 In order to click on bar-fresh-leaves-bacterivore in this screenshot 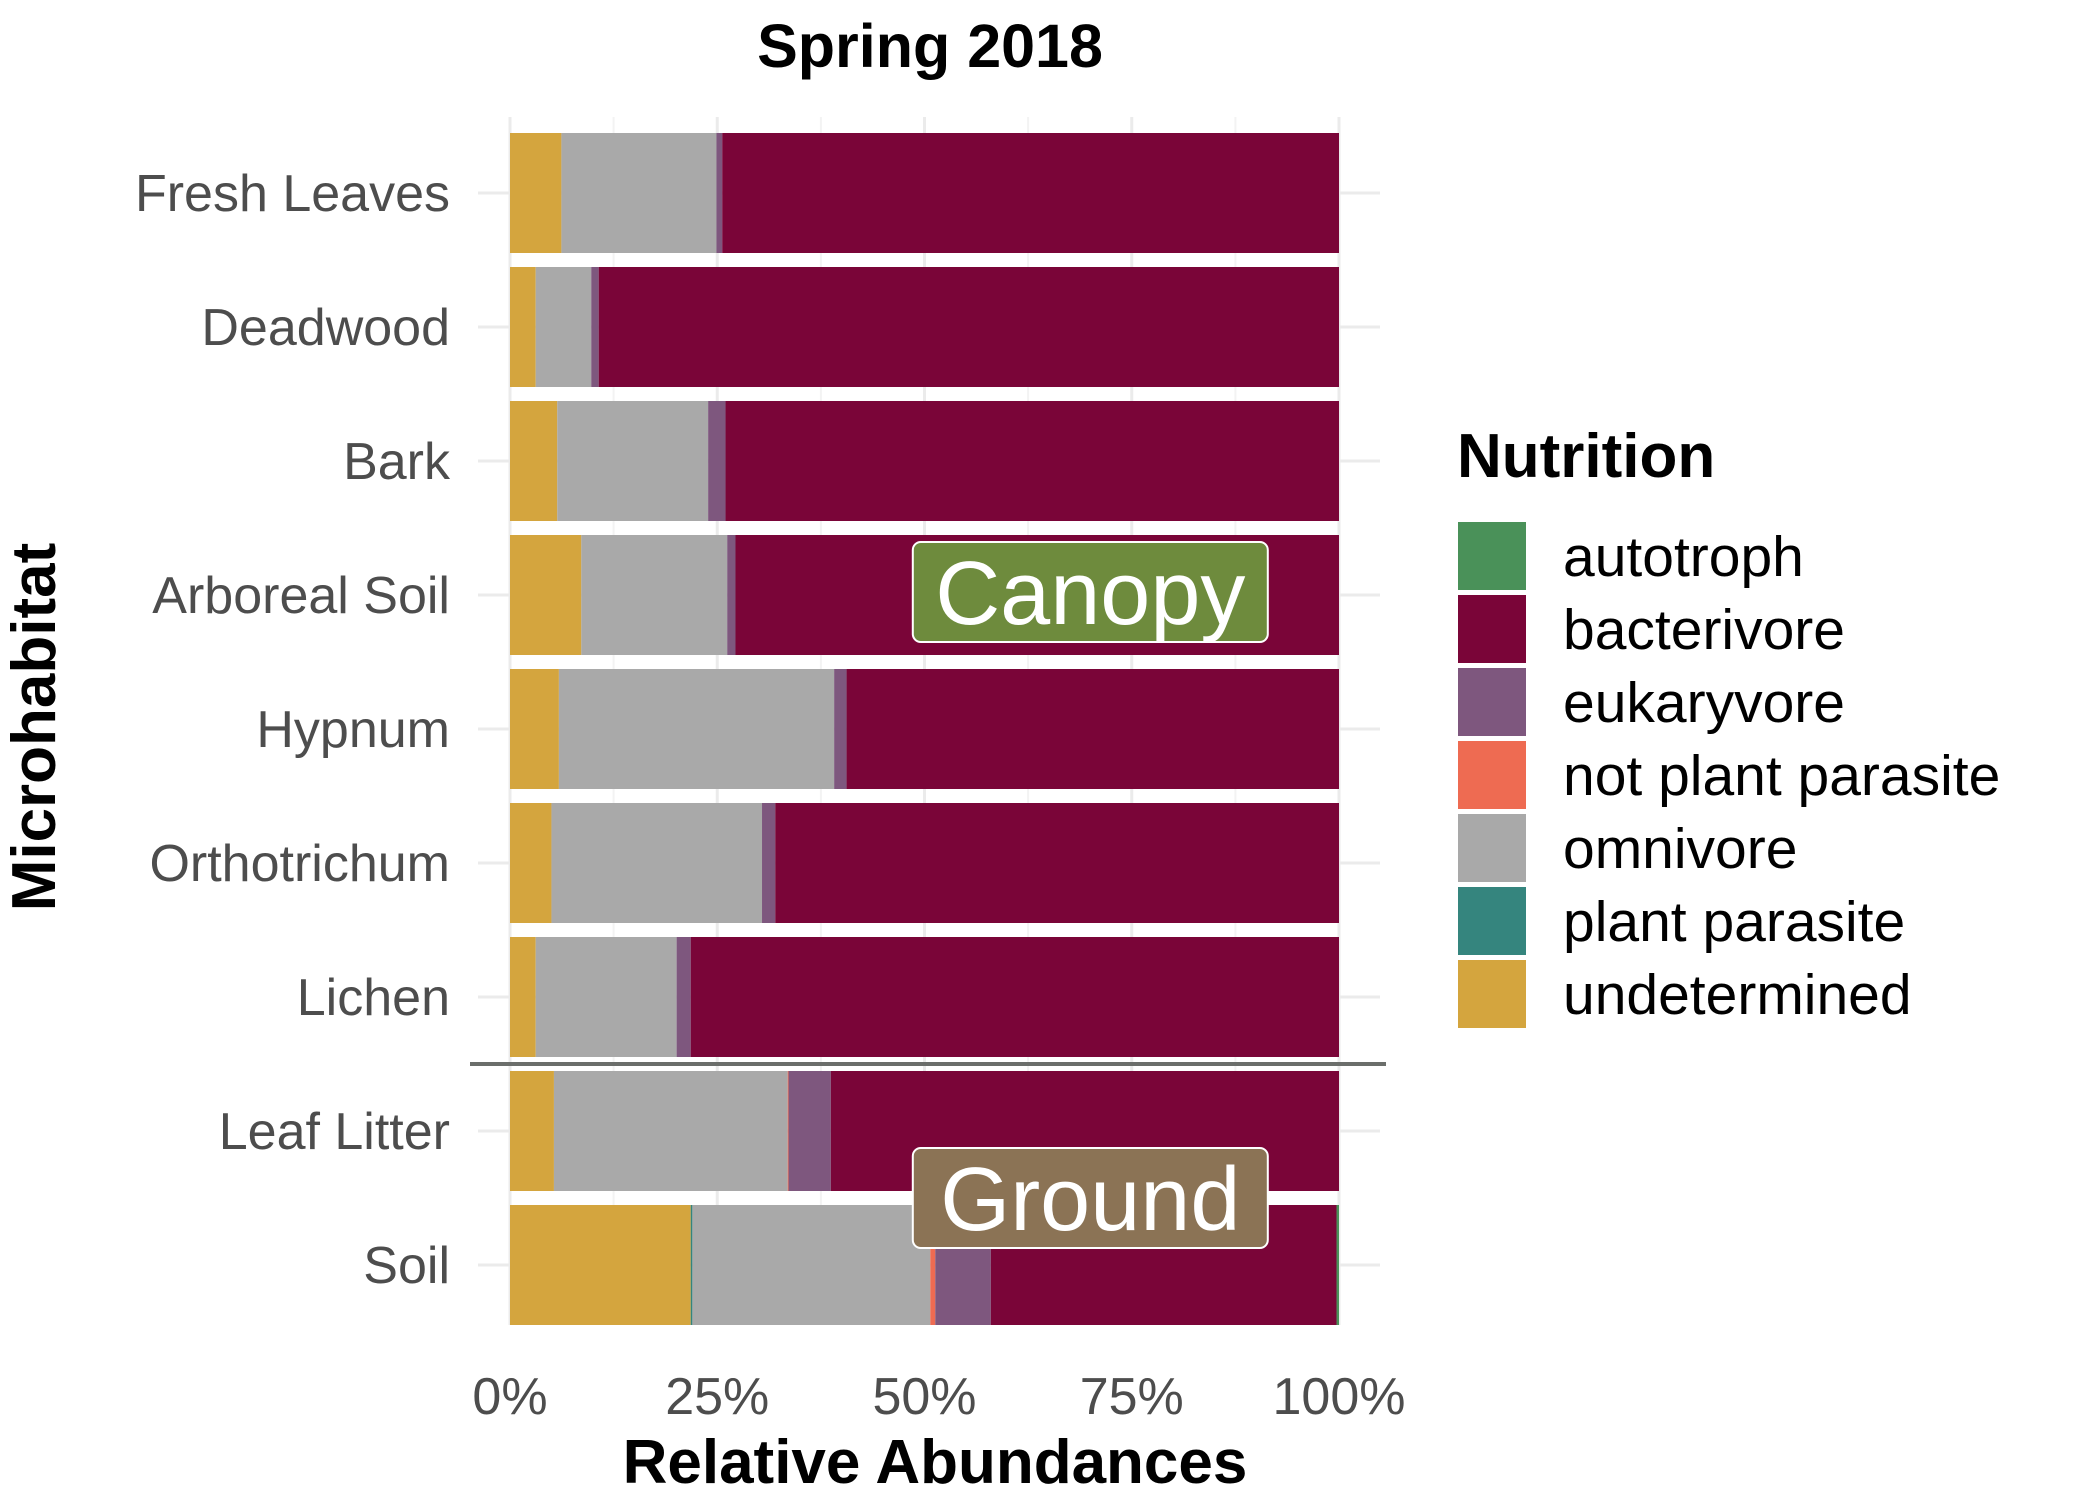, I will do `click(1030, 193)`.